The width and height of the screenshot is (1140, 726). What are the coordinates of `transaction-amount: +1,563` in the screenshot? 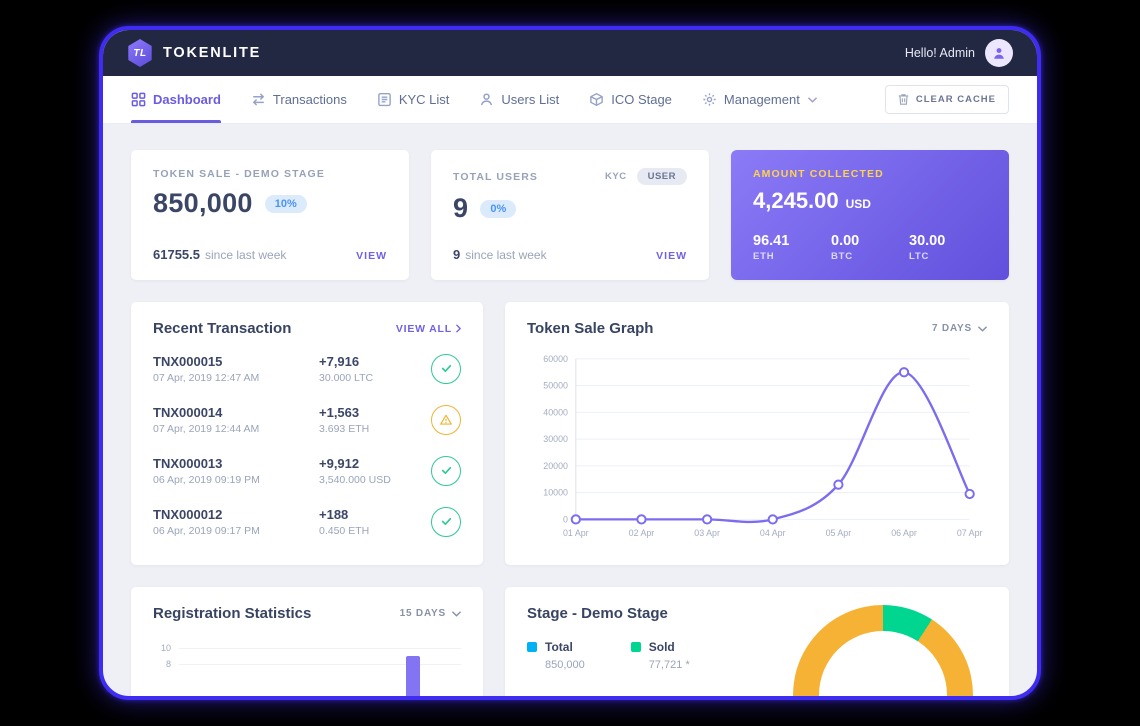 It's located at (339, 412).